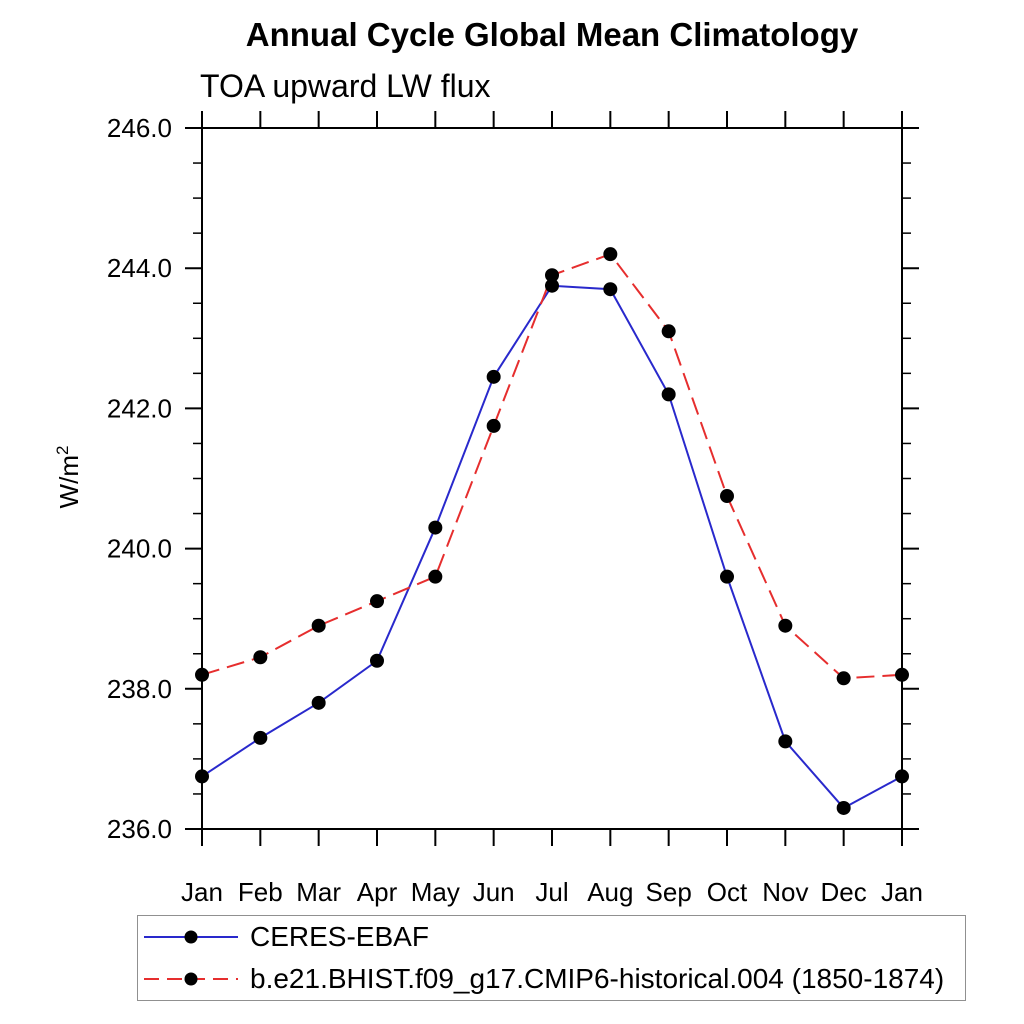 This screenshot has height=1024, width=1024. Describe the element at coordinates (139, 128) in the screenshot. I see `y-tick-label: 246.0` at that location.